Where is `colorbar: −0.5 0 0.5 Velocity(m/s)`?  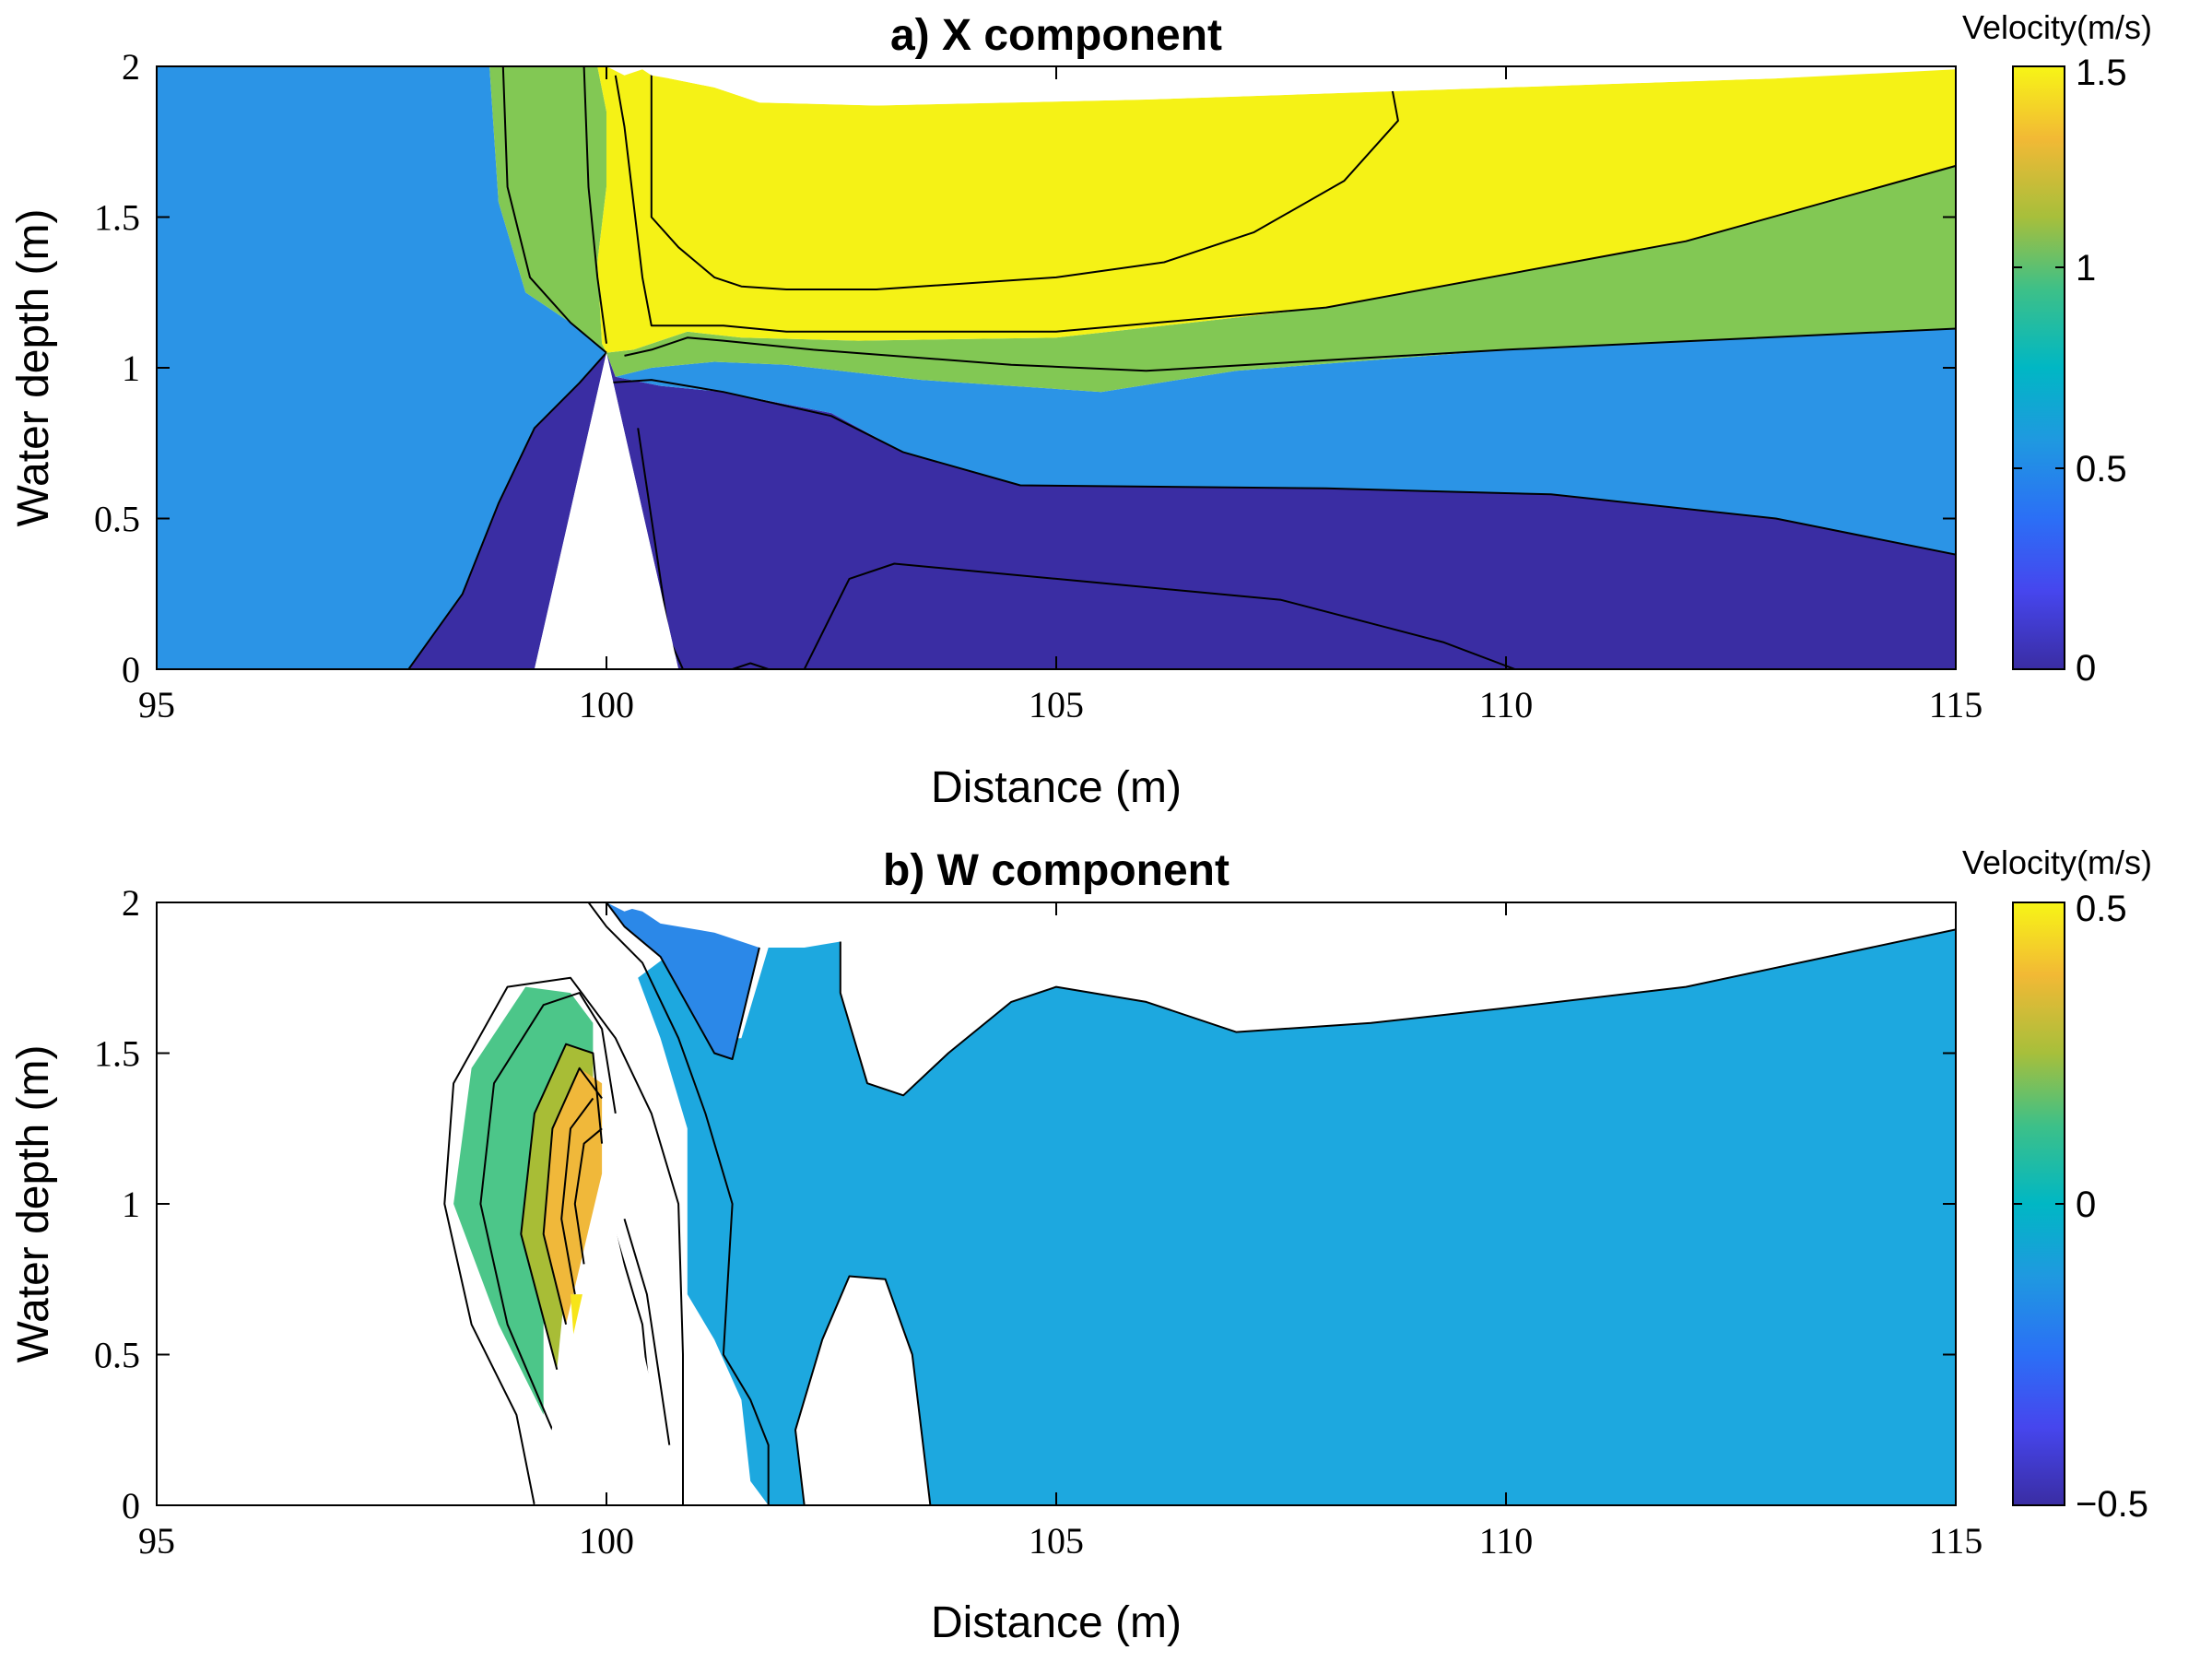 colorbar: −0.5 0 0.5 Velocity(m/s) is located at coordinates (2057, 1184).